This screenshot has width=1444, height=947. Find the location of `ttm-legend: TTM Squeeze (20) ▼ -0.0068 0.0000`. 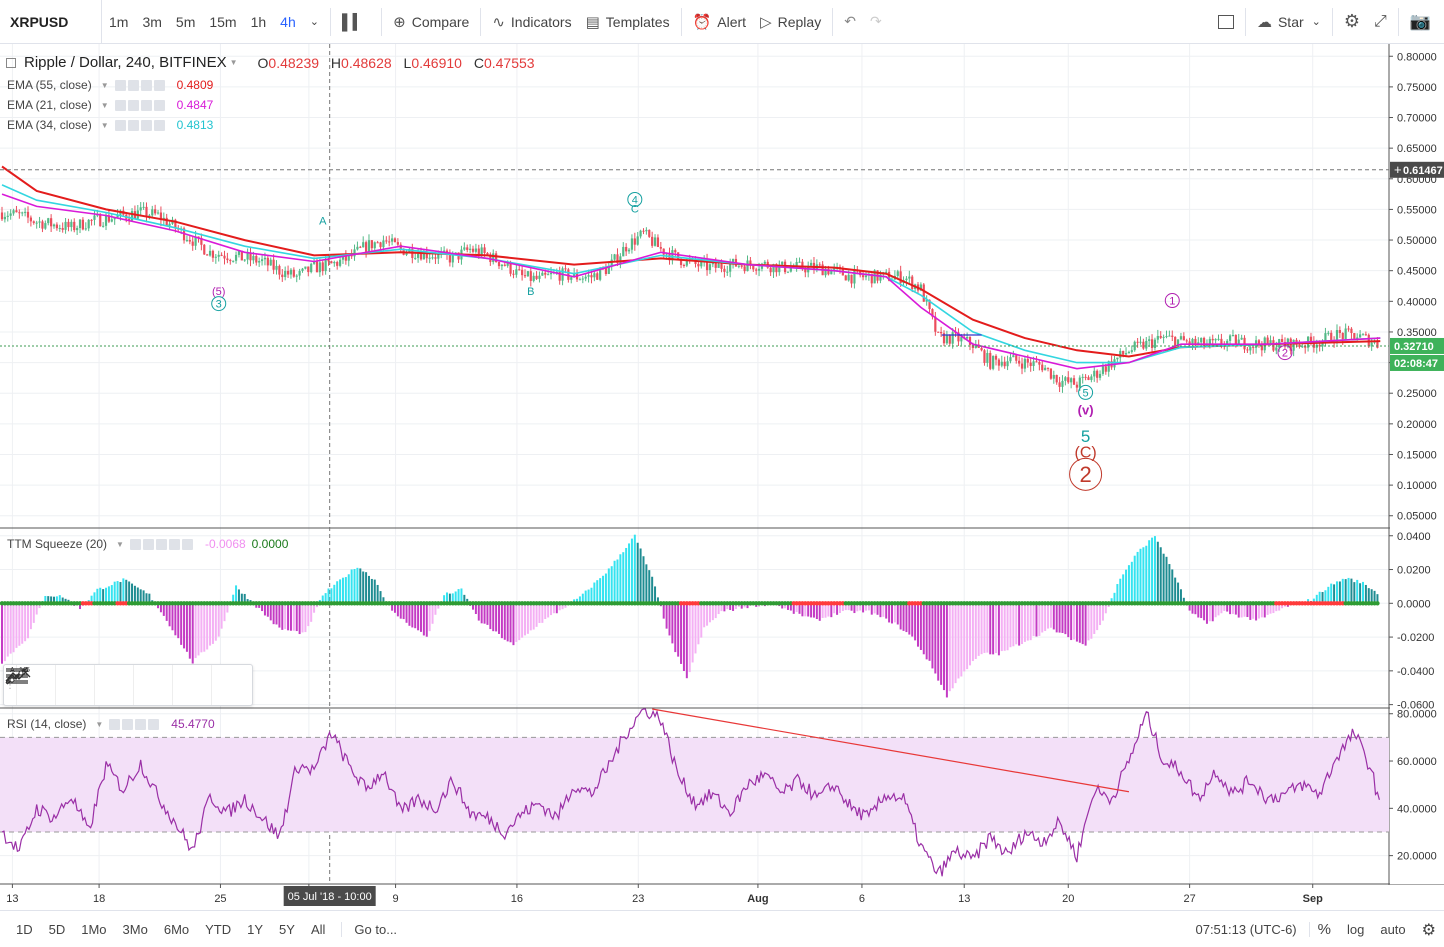

ttm-legend: TTM Squeeze (20) ▼ -0.0068 0.0000 is located at coordinates (147, 544).